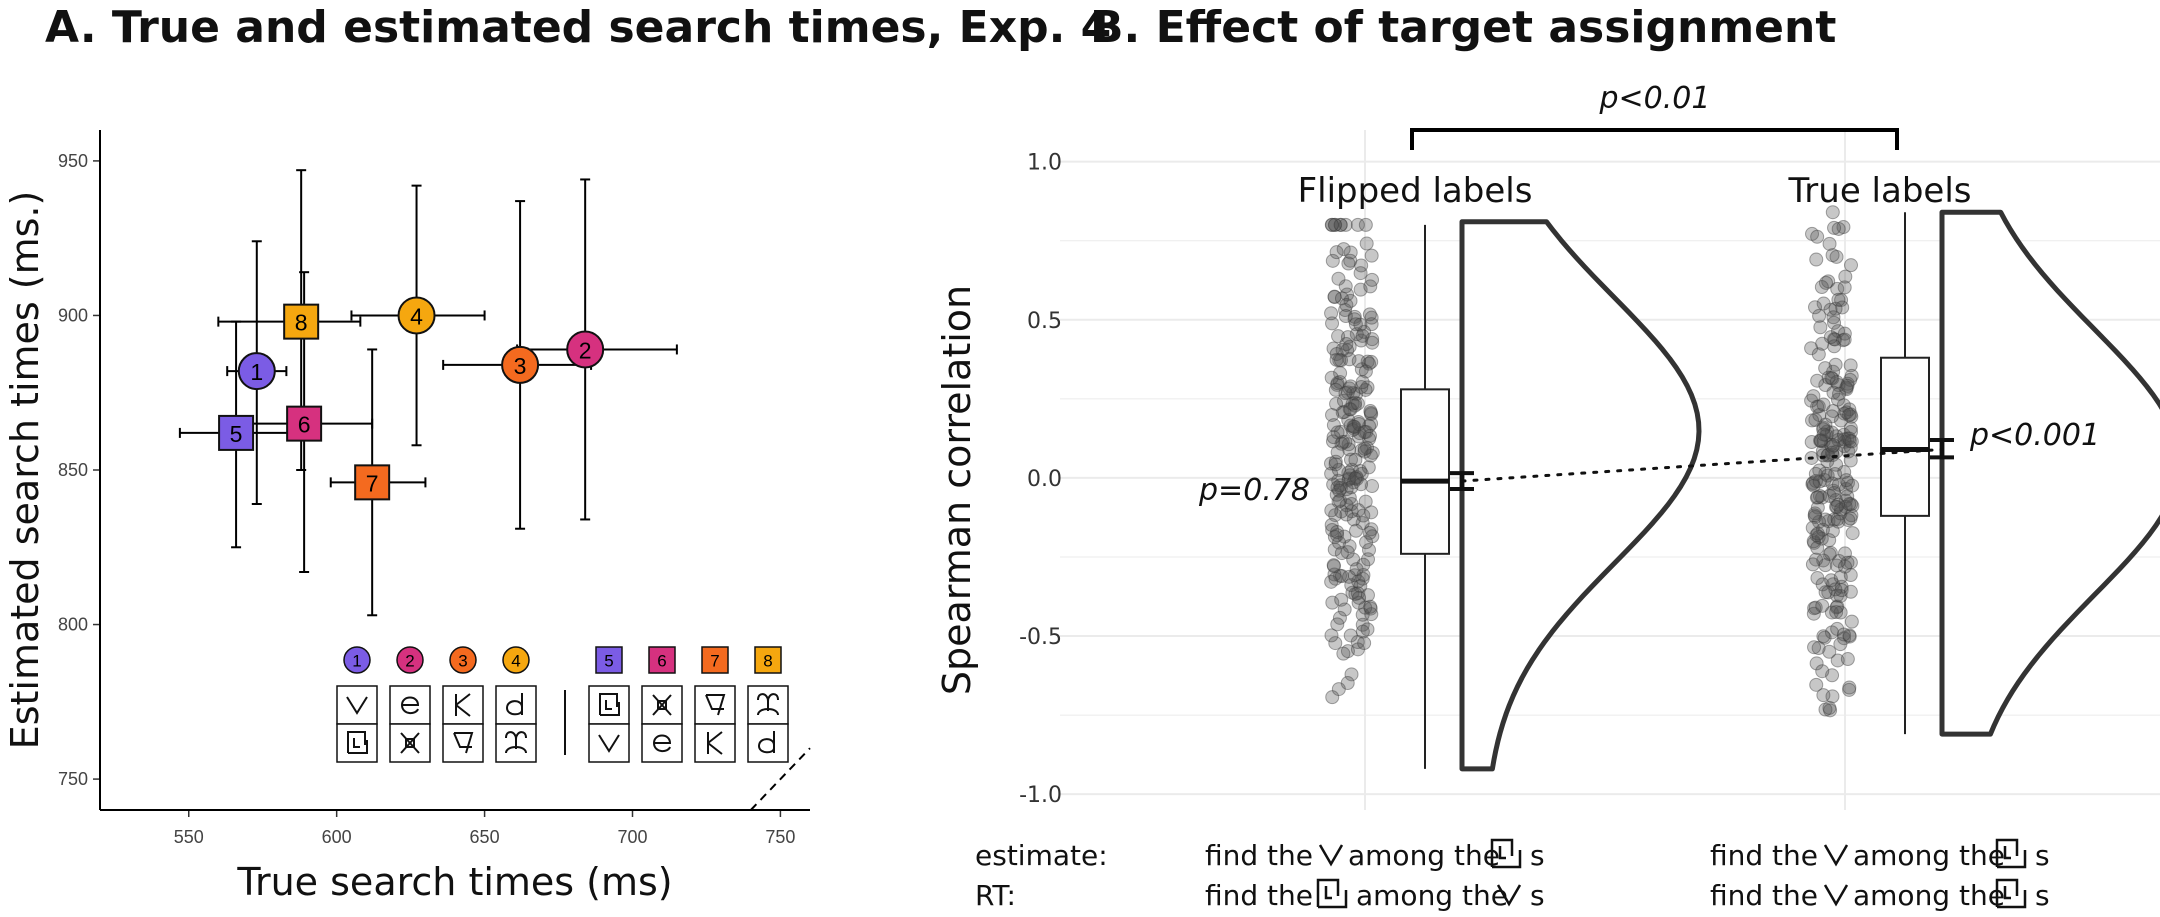 Image resolution: width=2160 pixels, height=917 pixels. Describe the element at coordinates (515, 661) in the screenshot. I see `svg-text: 4` at that location.